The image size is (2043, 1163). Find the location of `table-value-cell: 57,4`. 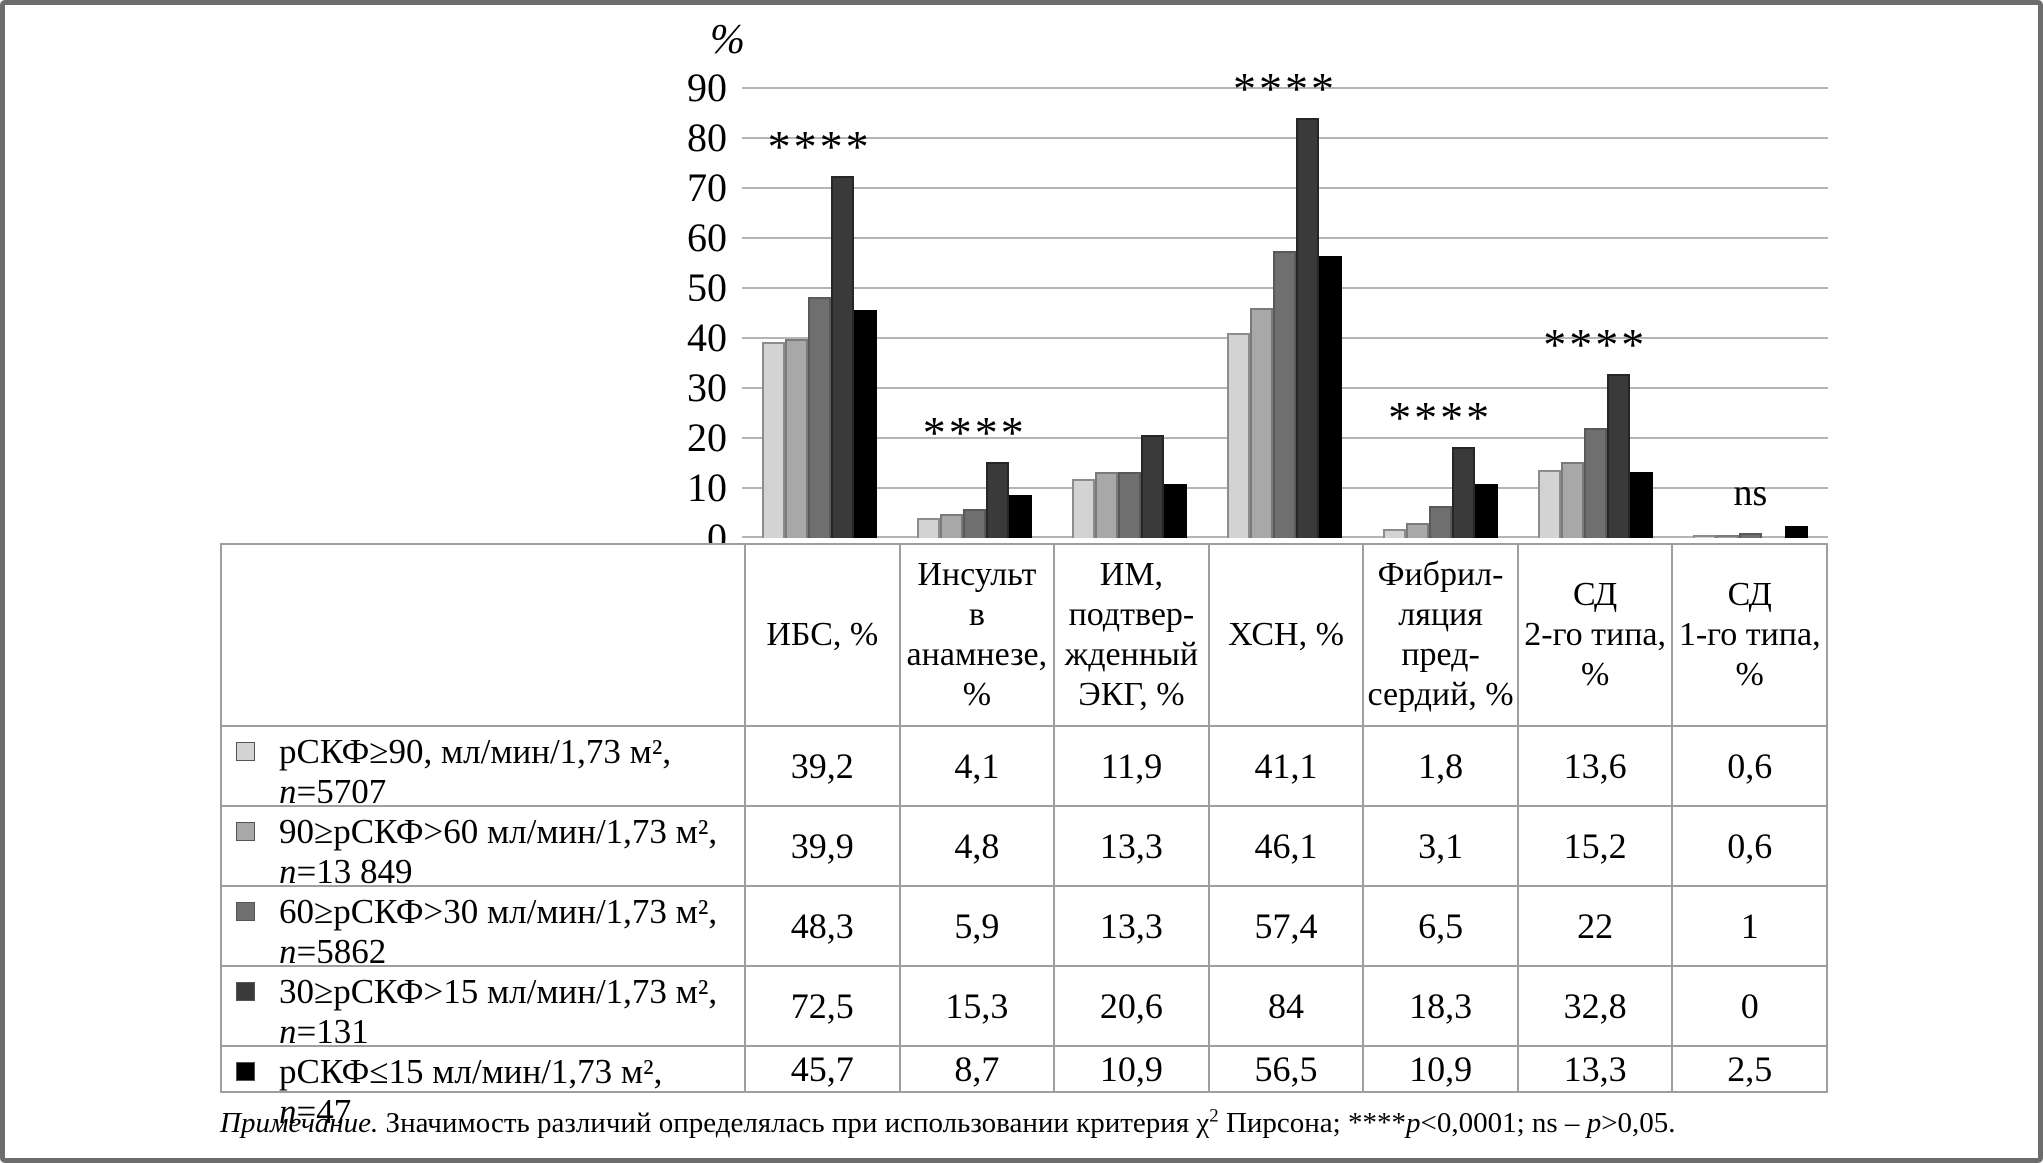

table-value-cell: 57,4 is located at coordinates (1285, 925).